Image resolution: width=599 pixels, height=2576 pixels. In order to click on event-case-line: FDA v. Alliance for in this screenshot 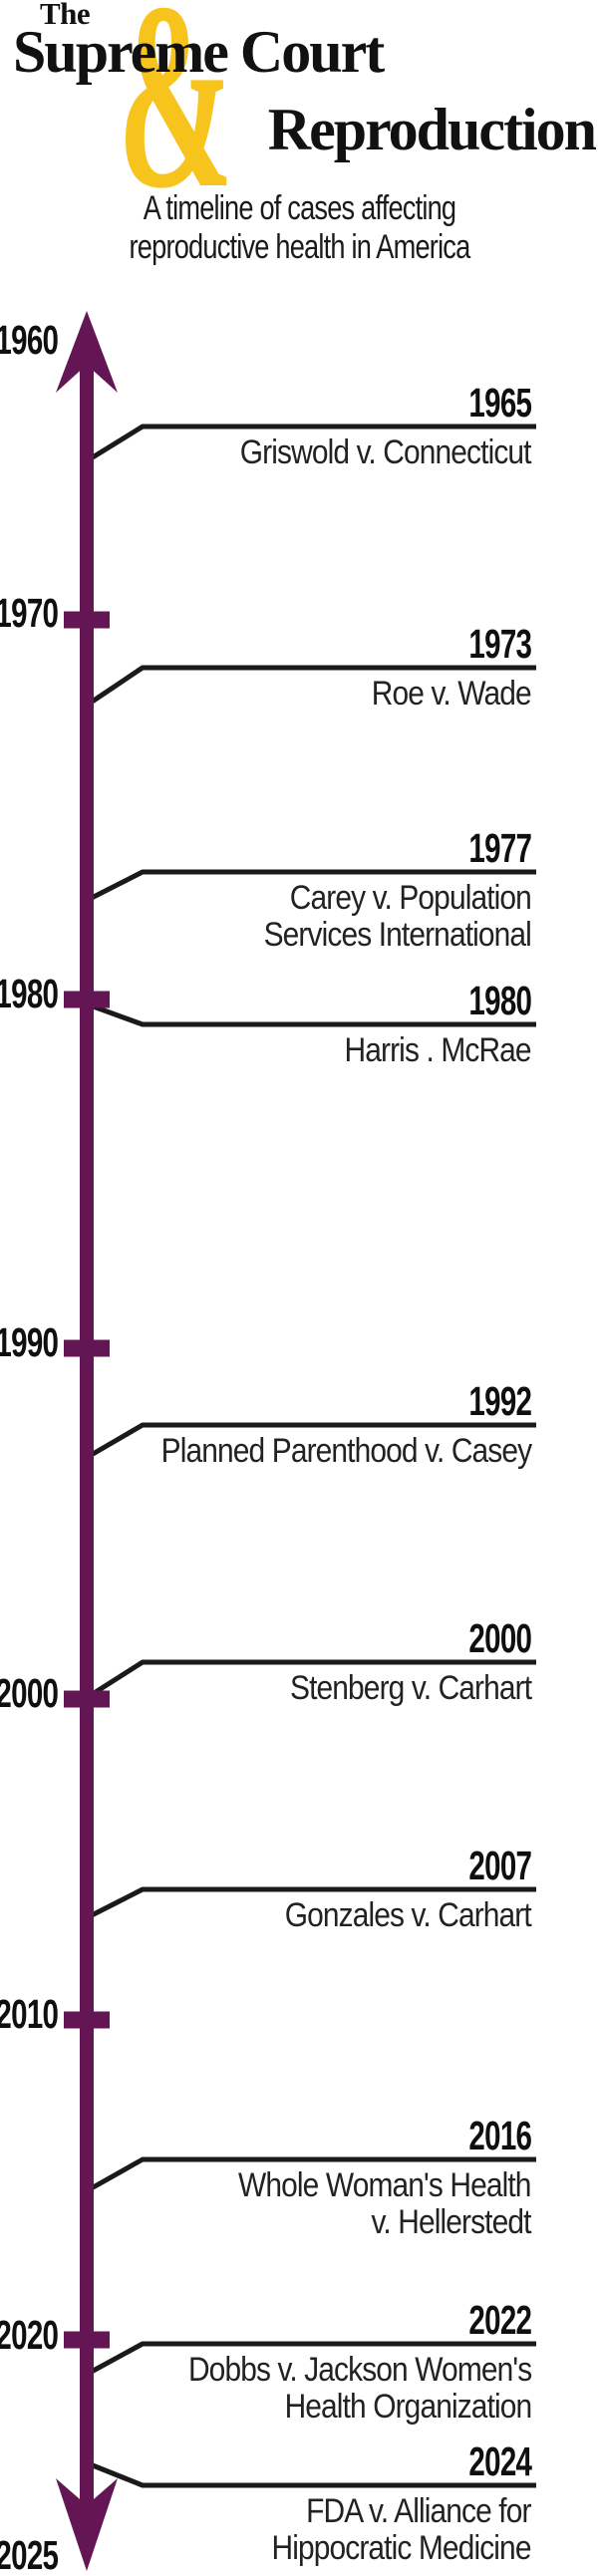, I will do `click(418, 2511)`.